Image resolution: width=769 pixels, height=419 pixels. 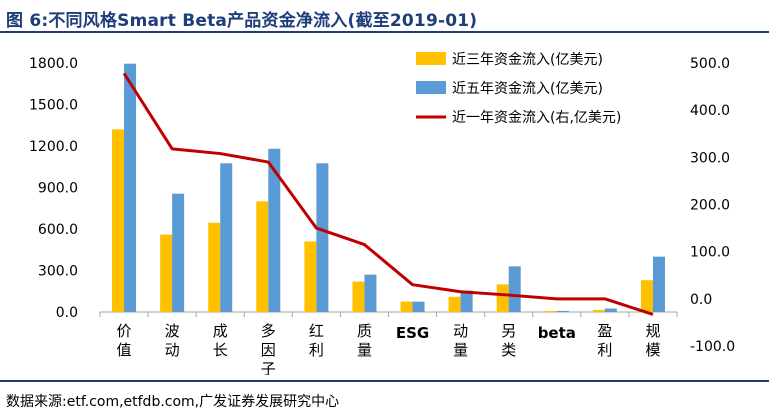 I want to click on legend-label-3y: 近三年资金流入(亿美元), so click(x=527, y=60).